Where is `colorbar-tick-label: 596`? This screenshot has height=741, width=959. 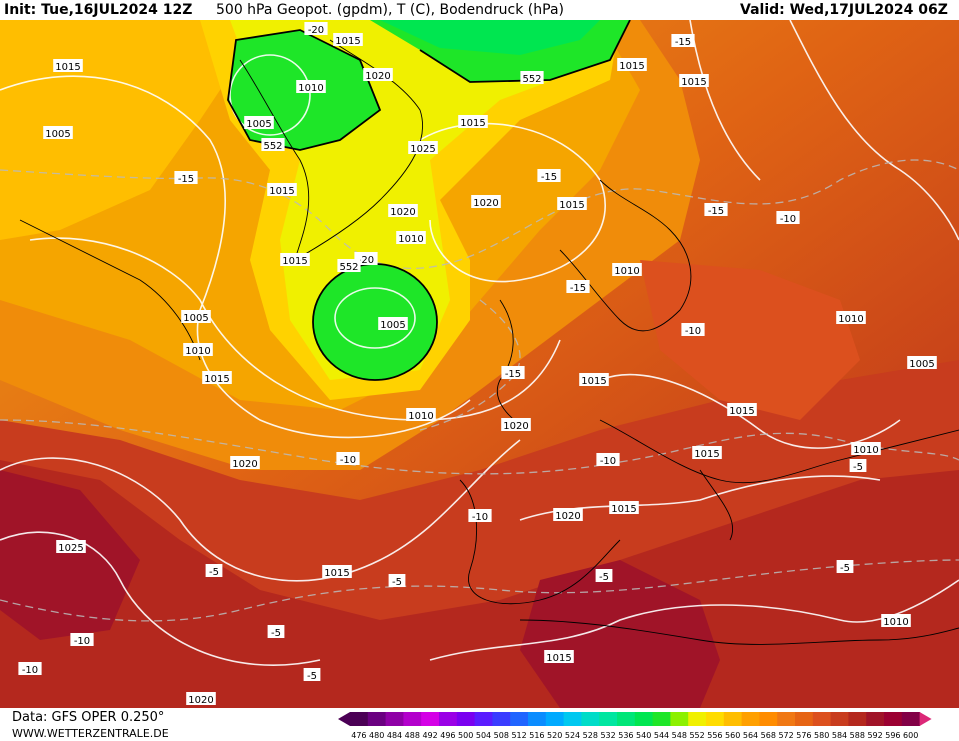 colorbar-tick-label: 596 is located at coordinates (892, 735).